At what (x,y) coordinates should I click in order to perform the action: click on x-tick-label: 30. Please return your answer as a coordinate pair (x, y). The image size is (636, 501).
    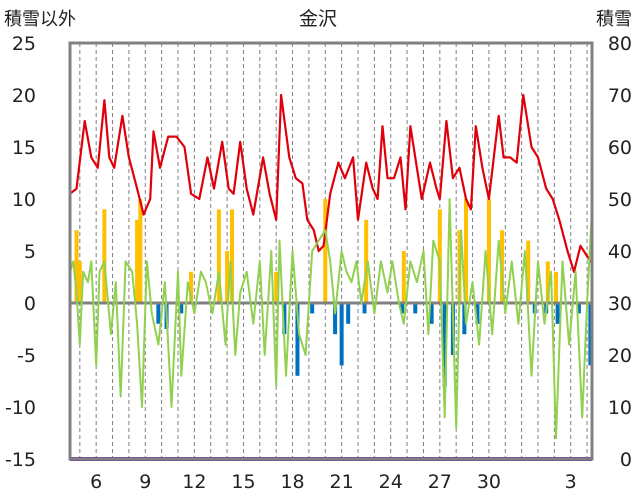
    Looking at the image, I should click on (489, 482).